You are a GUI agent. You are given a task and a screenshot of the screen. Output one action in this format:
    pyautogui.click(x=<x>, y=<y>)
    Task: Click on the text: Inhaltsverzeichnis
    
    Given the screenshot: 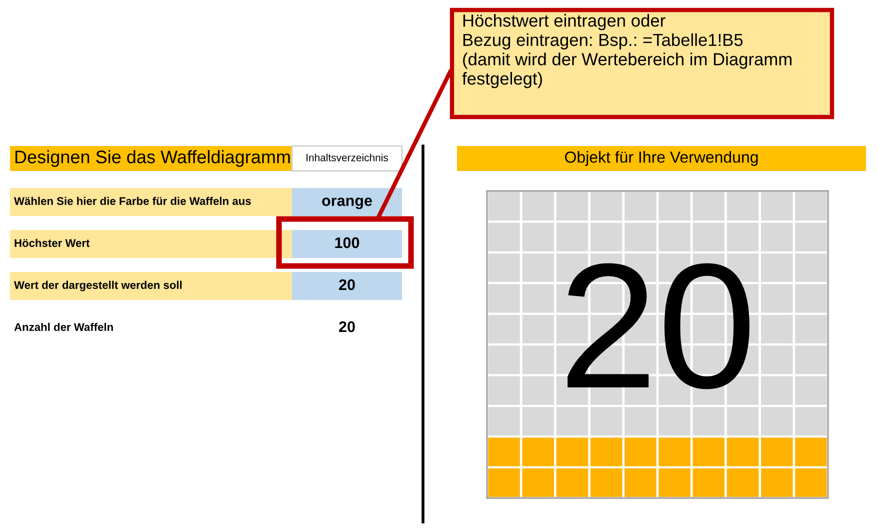 What is the action you would take?
    pyautogui.click(x=347, y=158)
    